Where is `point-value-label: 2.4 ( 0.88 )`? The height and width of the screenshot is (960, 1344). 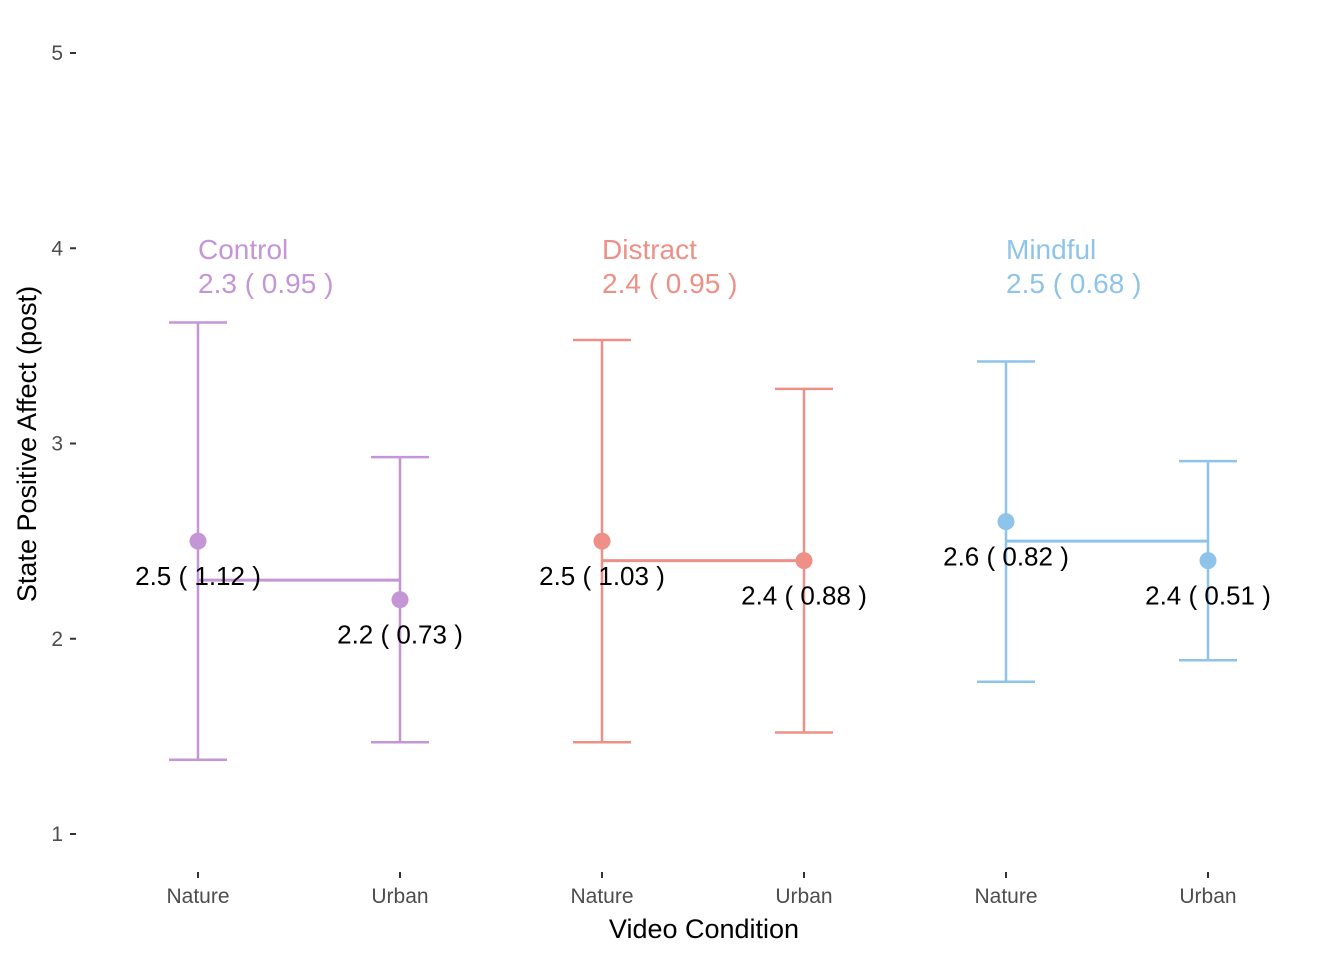
point-value-label: 2.4 ( 0.88 ) is located at coordinates (804, 596).